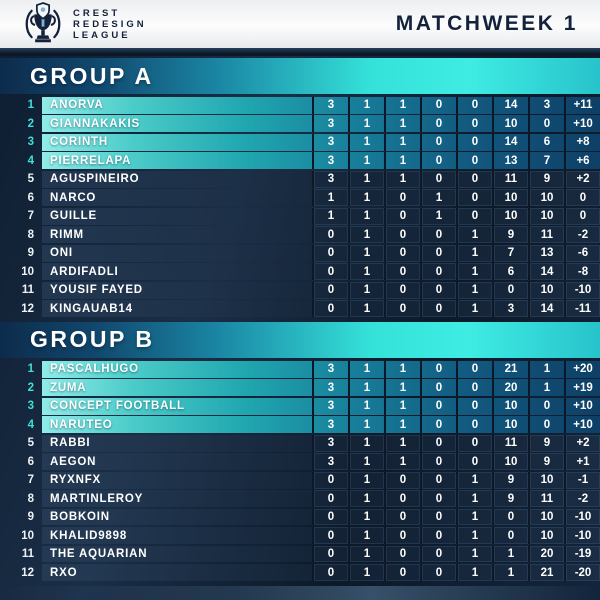  Describe the element at coordinates (583, 461) in the screenshot. I see `stat-cell: +1` at that location.